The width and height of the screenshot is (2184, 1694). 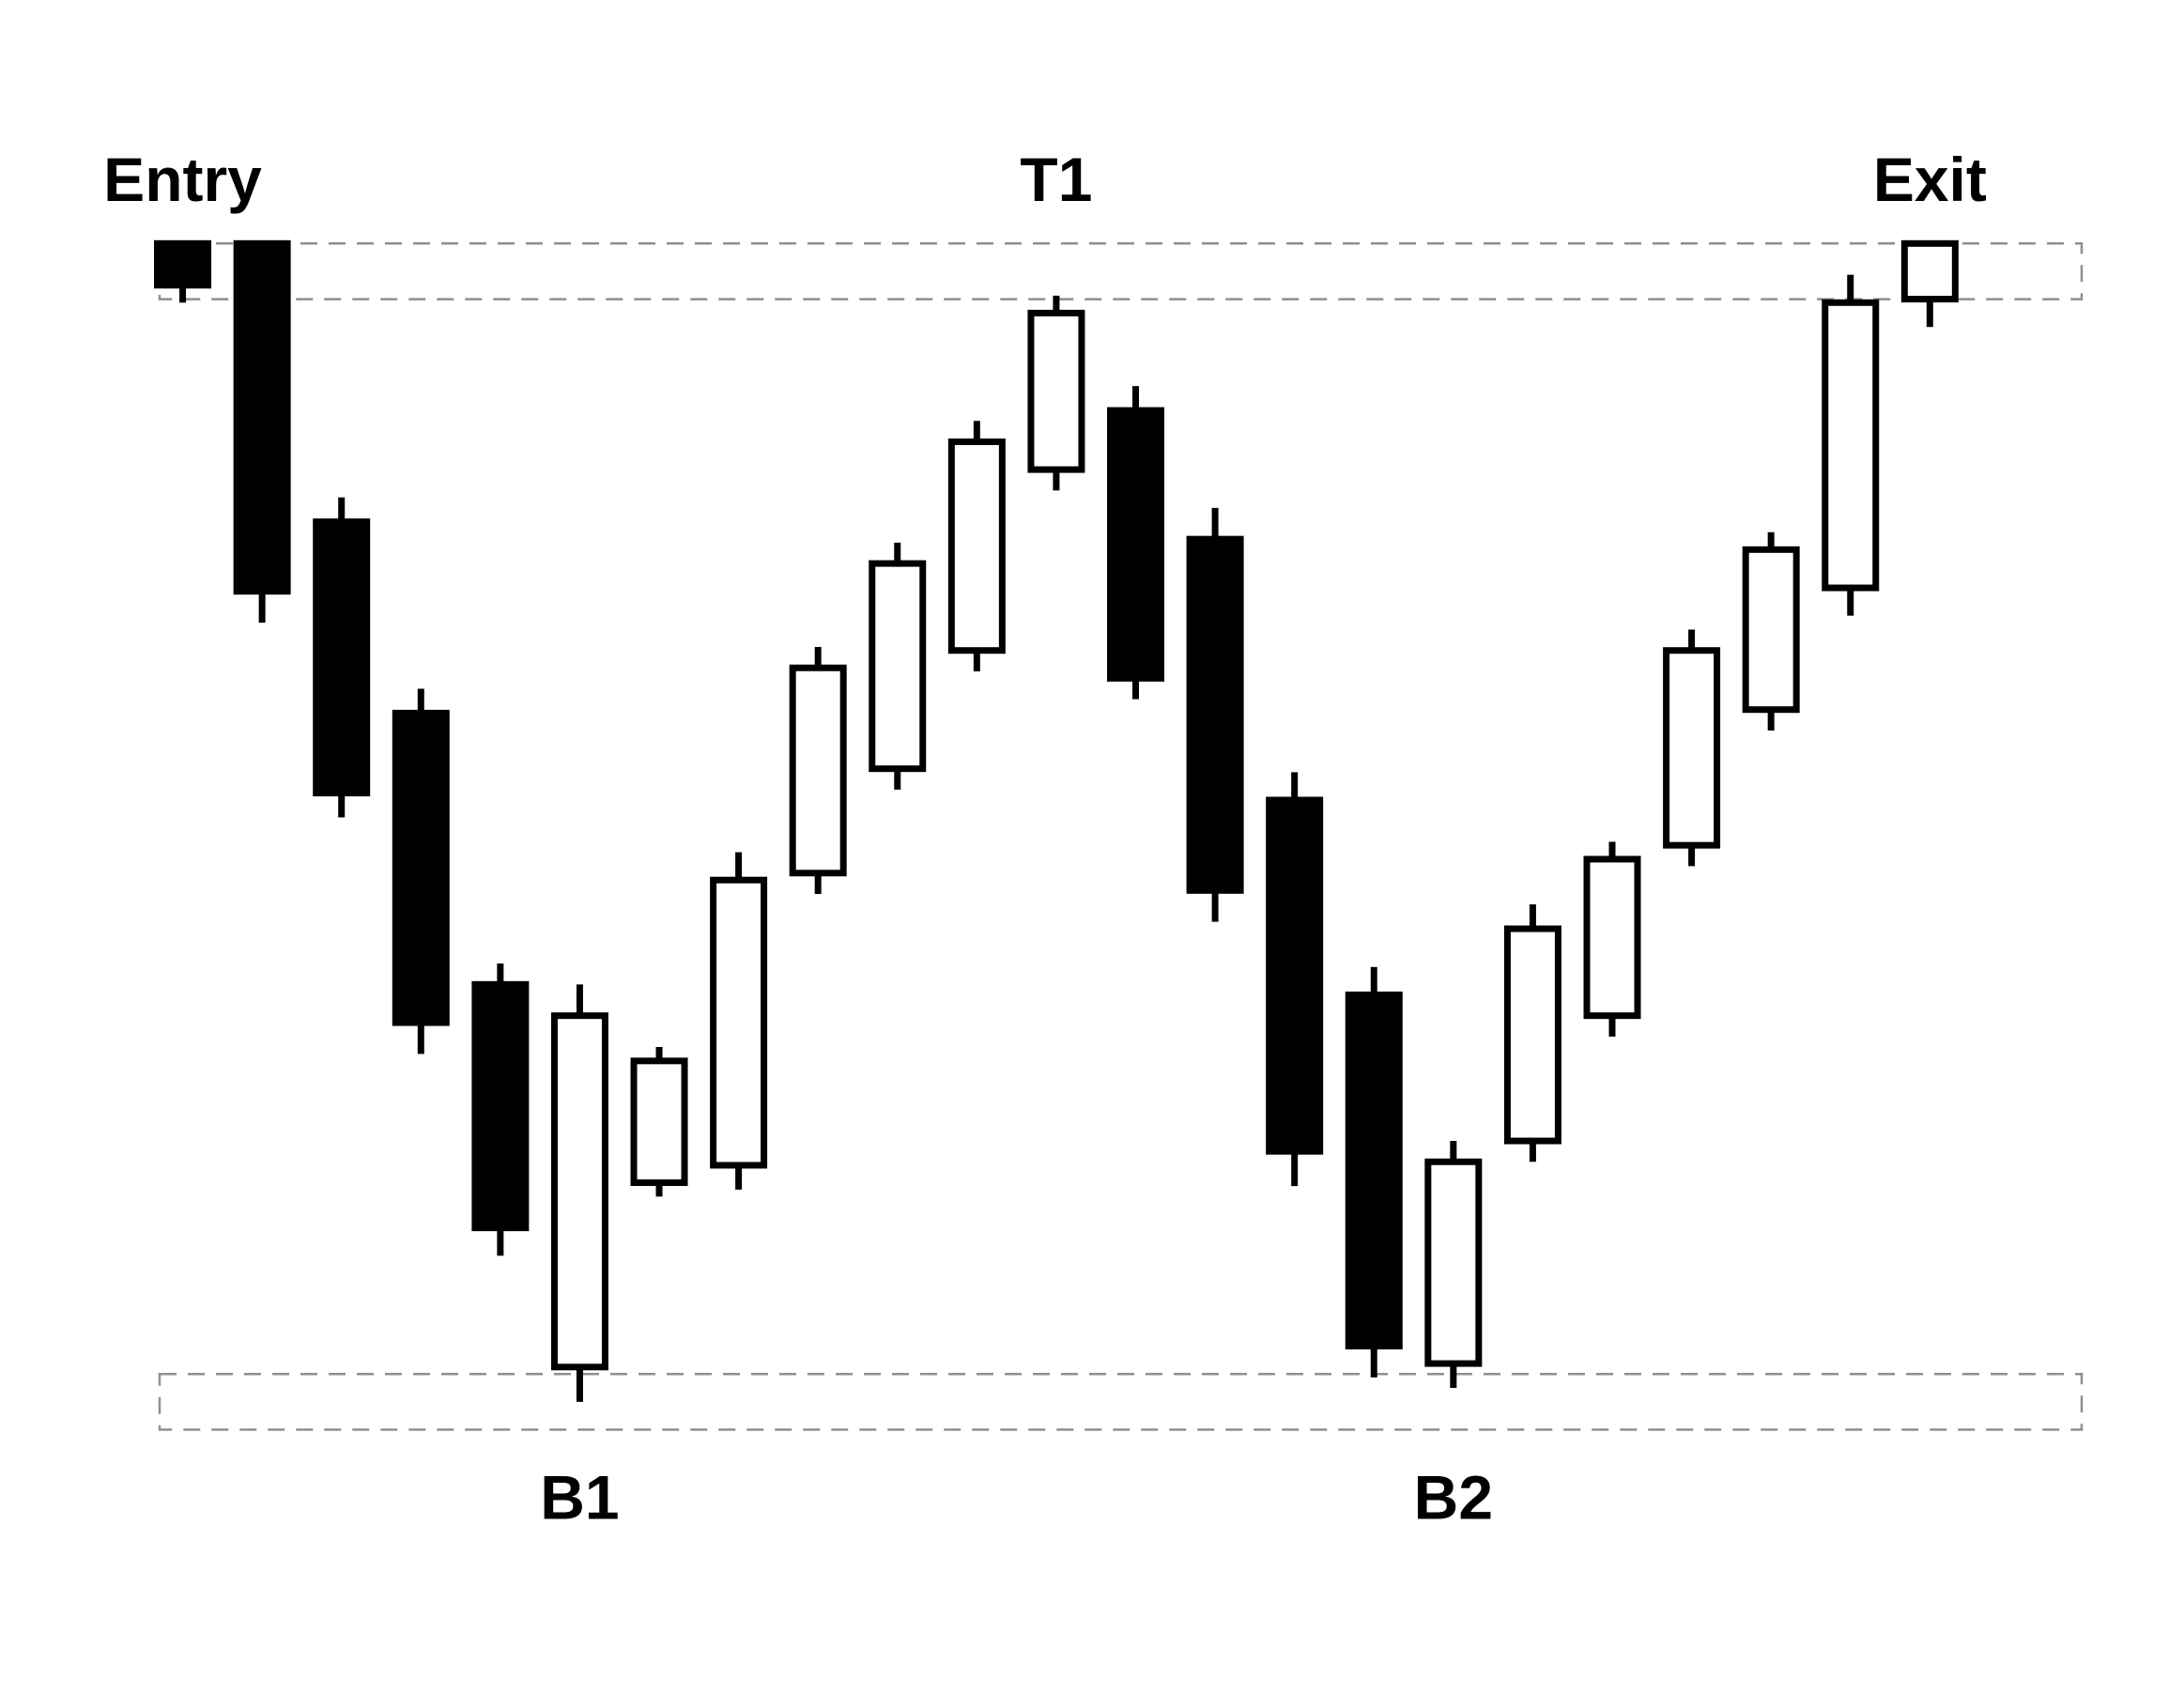 I want to click on candle-1-body, so click(x=183, y=264).